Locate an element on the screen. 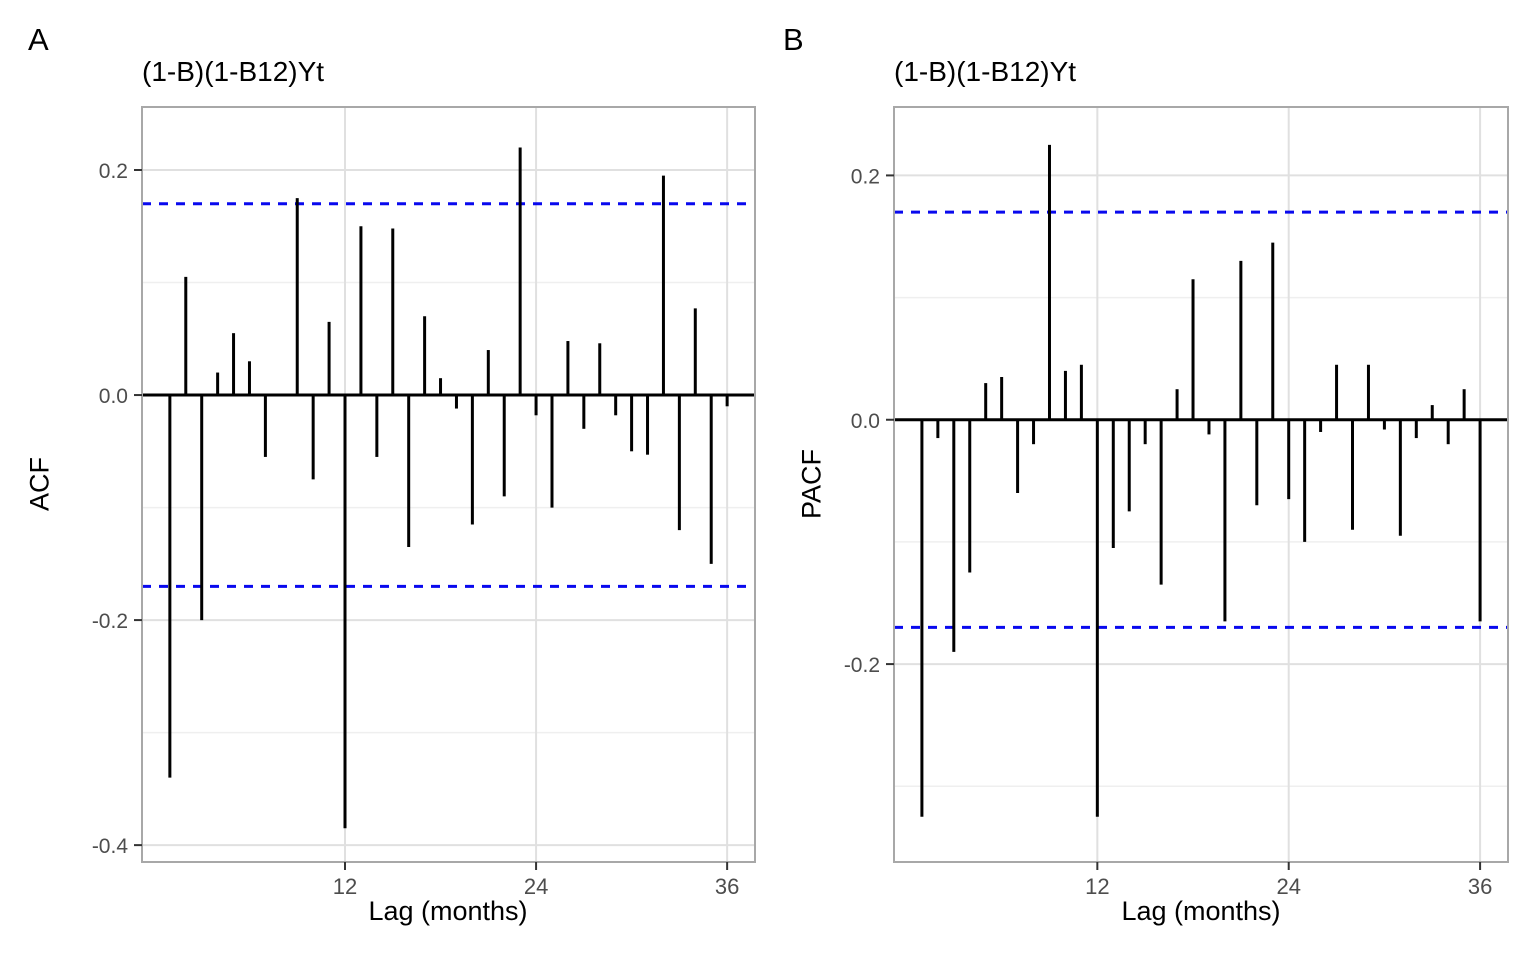 This screenshot has width=1536, height=960. panel-b-x-axis-title: Lag (months) is located at coordinates (1201, 911).